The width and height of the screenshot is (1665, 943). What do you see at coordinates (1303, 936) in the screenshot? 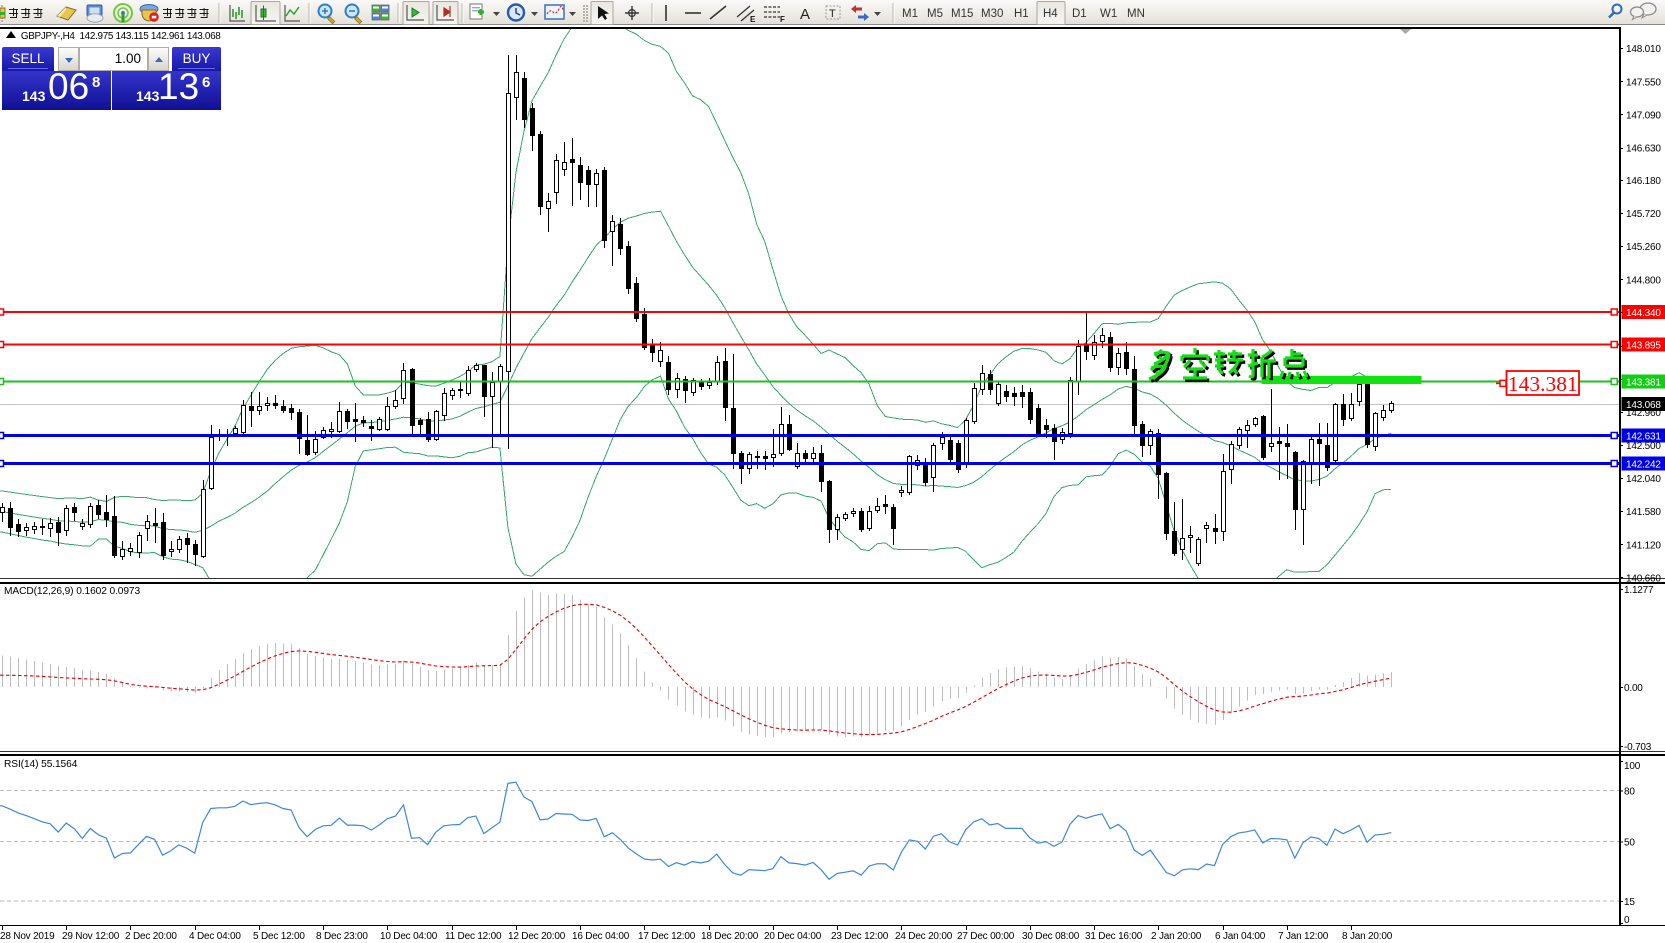
I see `svg-text: 7 Jan 12:00` at bounding box center [1303, 936].